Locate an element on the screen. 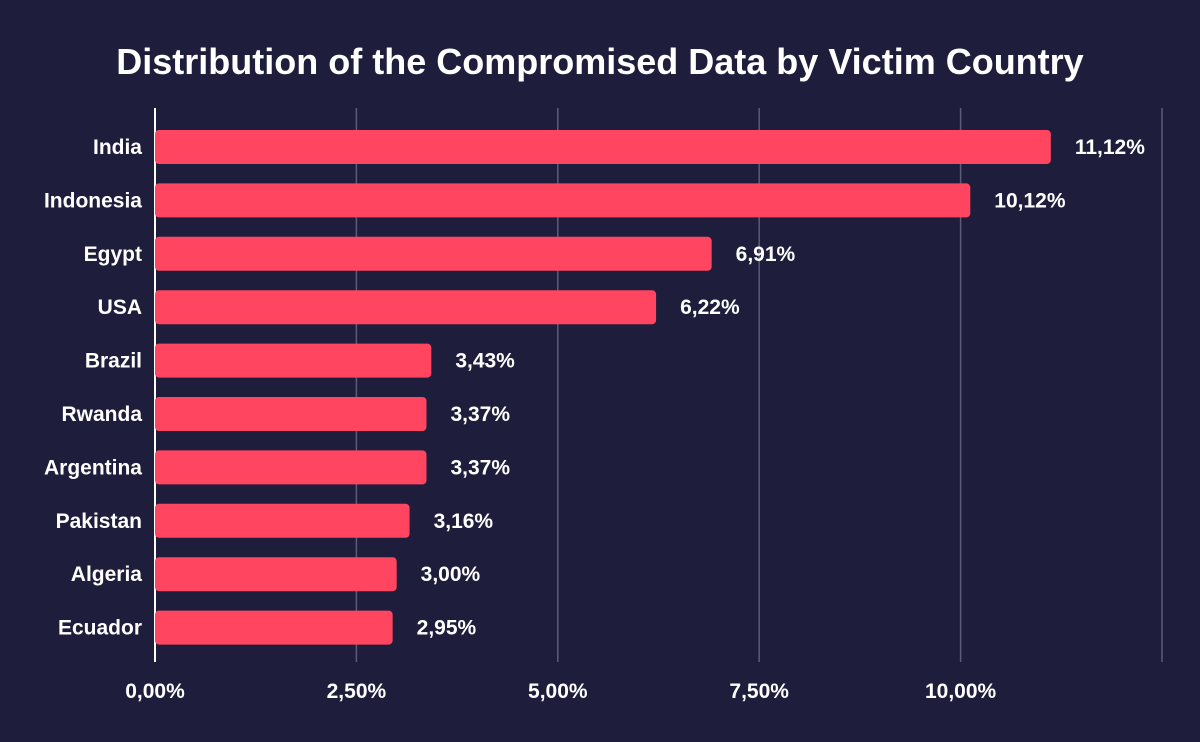  category-label: India is located at coordinates (117, 147).